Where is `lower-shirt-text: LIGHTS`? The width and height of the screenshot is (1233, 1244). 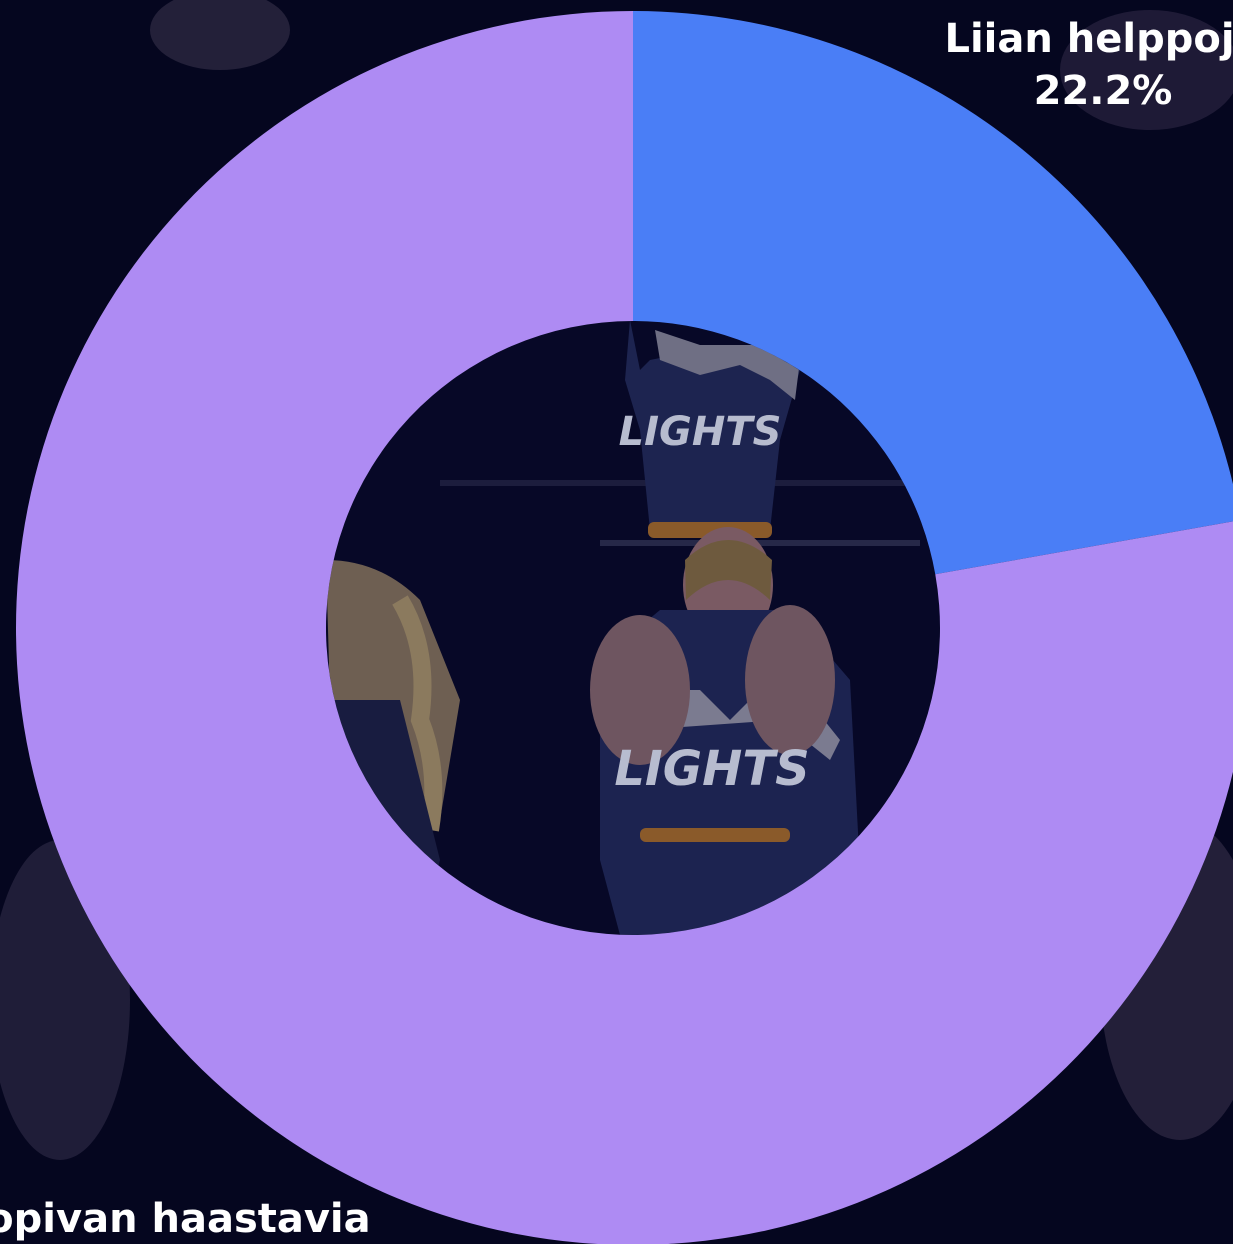 lower-shirt-text: LIGHTS is located at coordinates (711, 769).